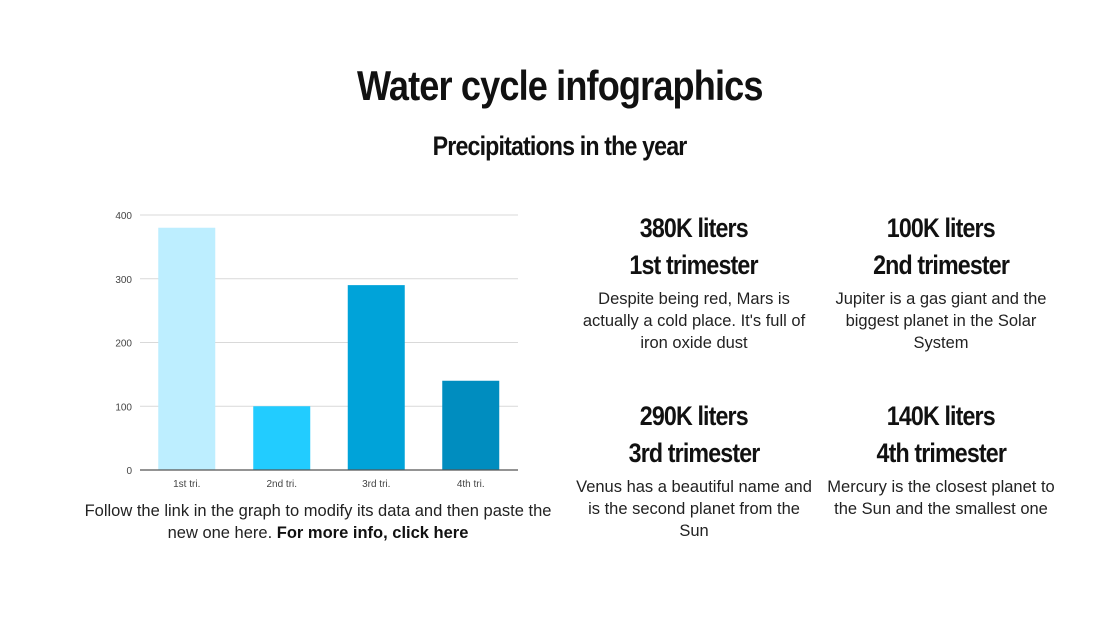 The image size is (1120, 630). I want to click on stat-label: 3rd trimester, so click(694, 453).